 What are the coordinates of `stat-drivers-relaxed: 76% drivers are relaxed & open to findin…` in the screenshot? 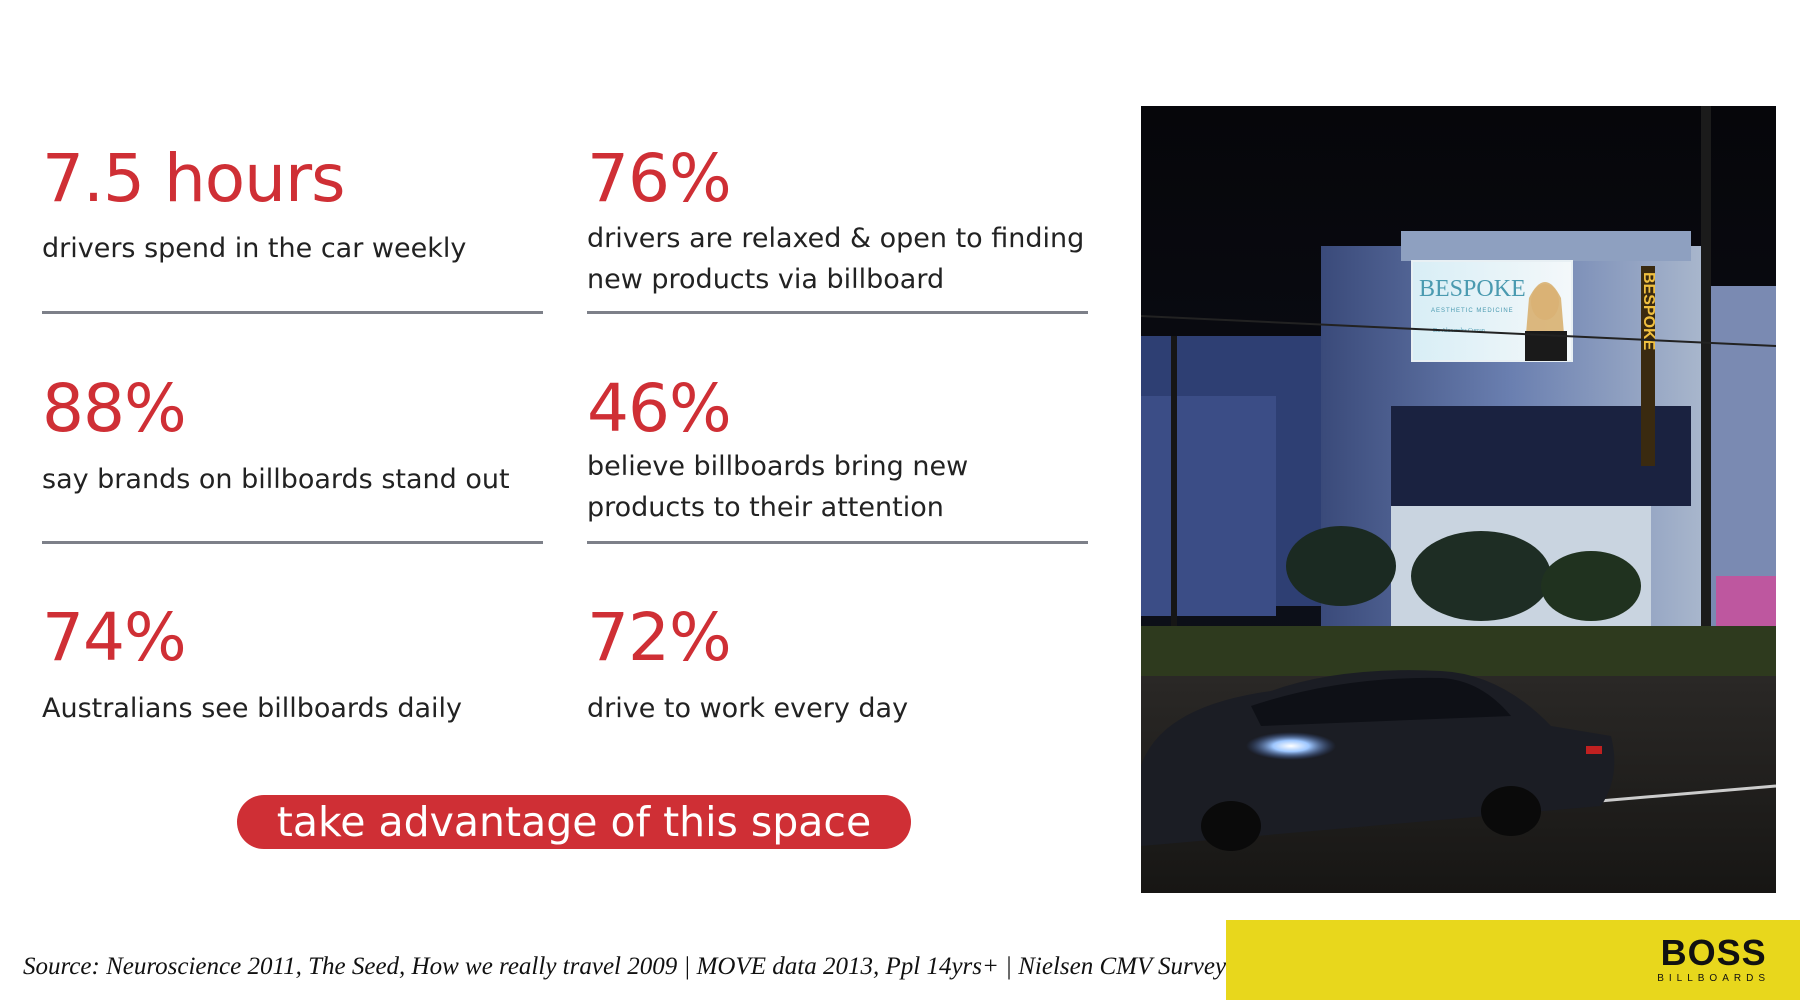 It's located at (847, 221).